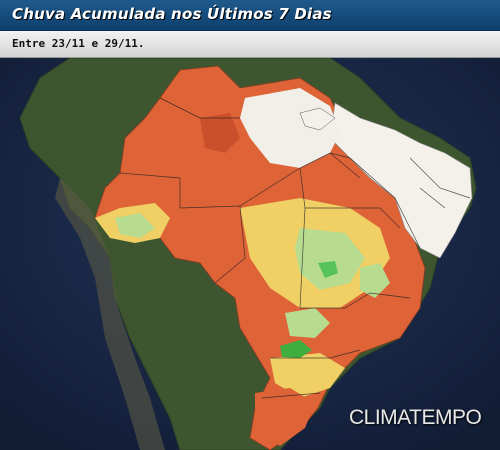 The image size is (500, 450). What do you see at coordinates (220, 133) in the screenshot?
I see `rain-10mm-north` at bounding box center [220, 133].